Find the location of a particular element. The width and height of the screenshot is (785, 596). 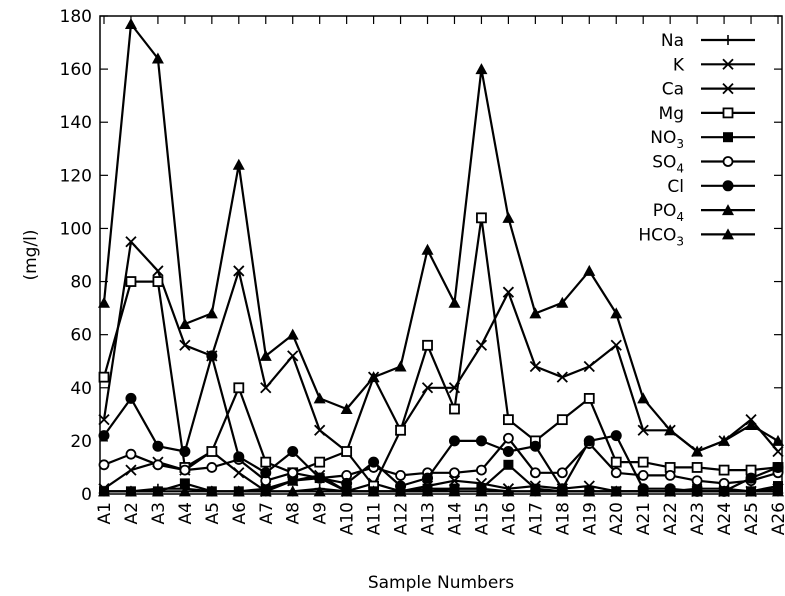

x-tick-label: A12 is located at coordinates (402, 518).